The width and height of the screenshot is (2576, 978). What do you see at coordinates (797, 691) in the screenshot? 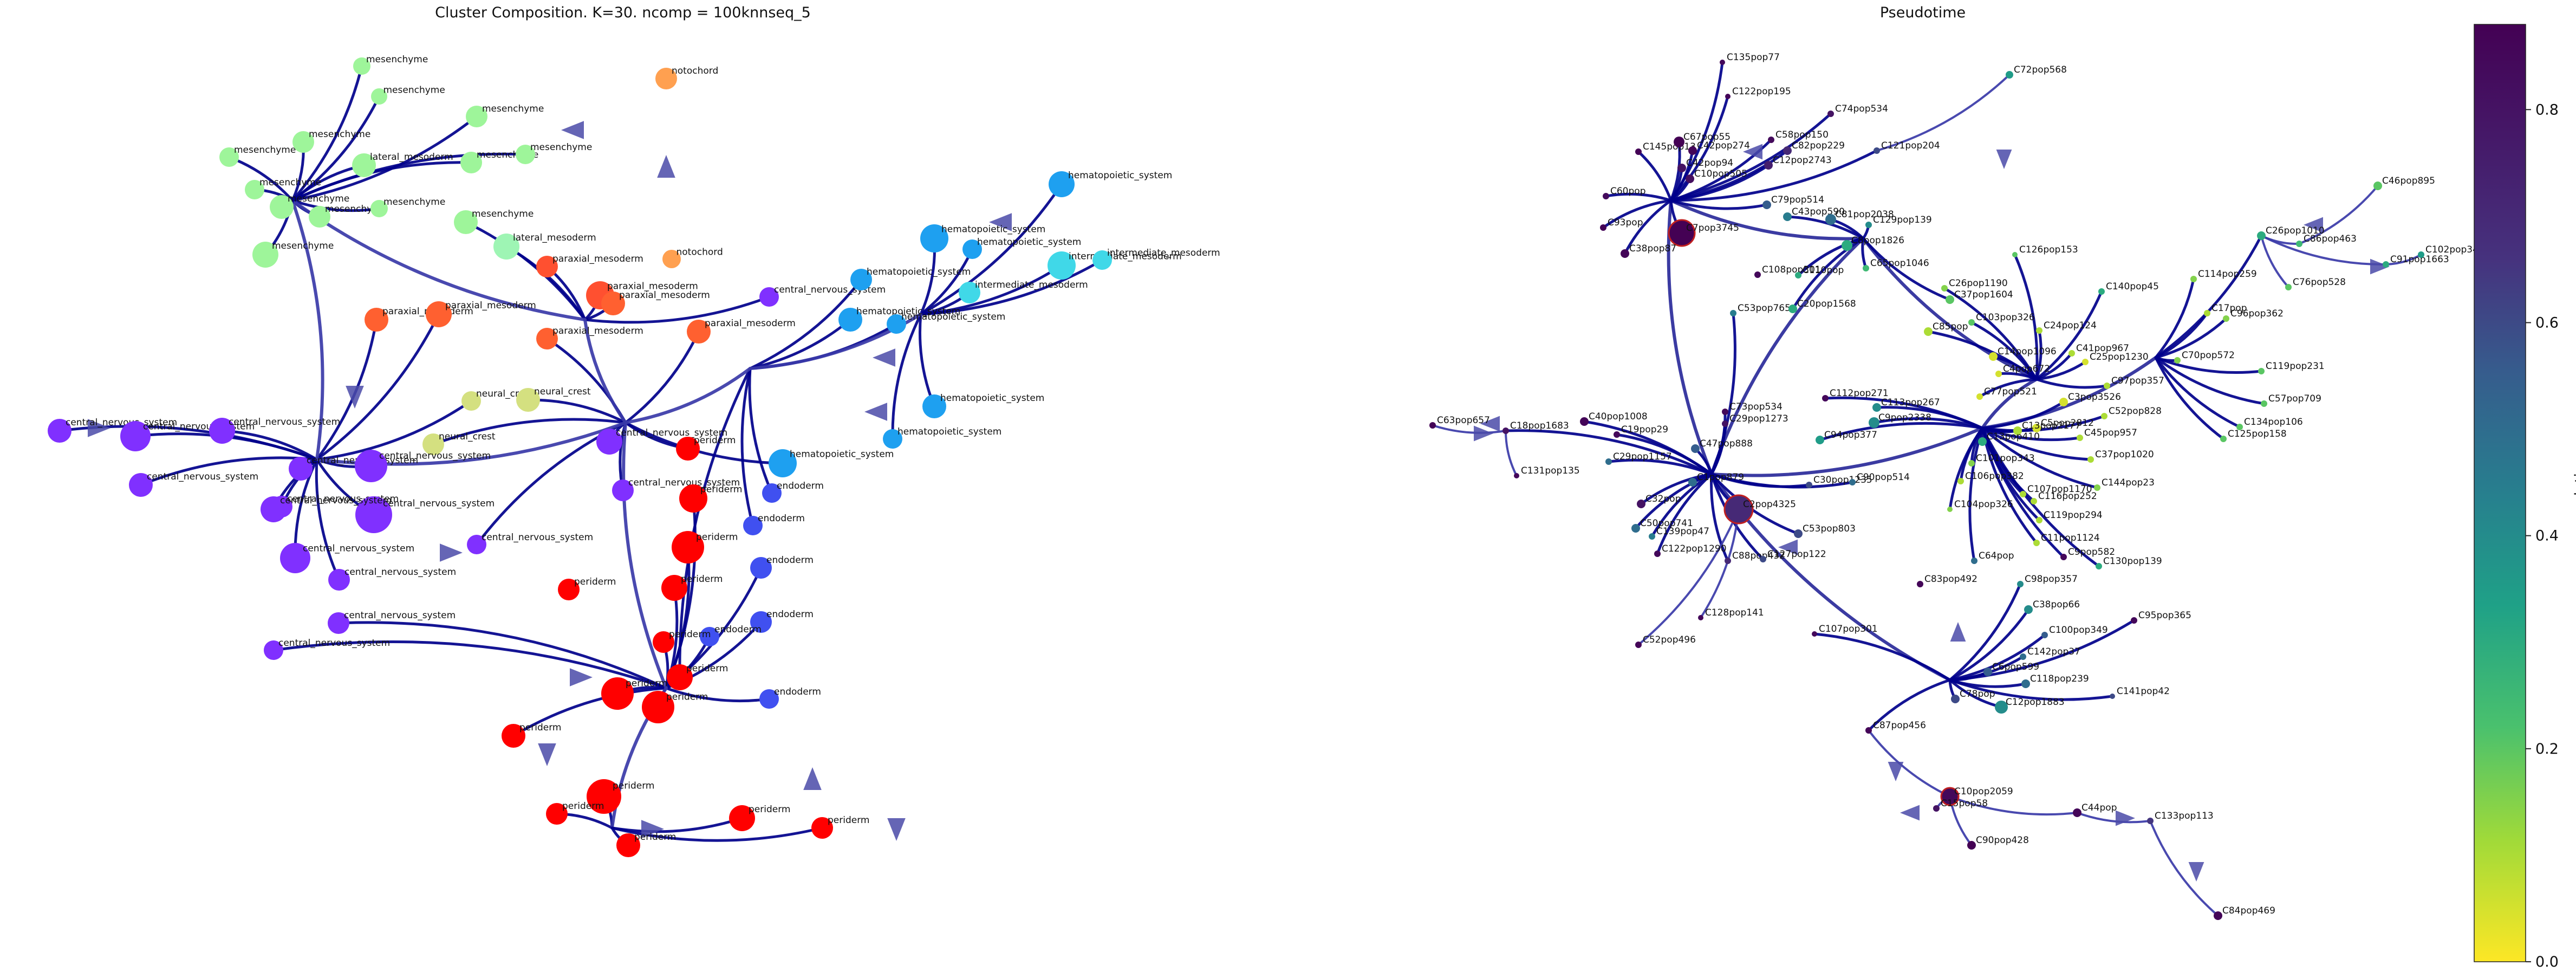
I see `cluster-node-label: endoderm` at bounding box center [797, 691].